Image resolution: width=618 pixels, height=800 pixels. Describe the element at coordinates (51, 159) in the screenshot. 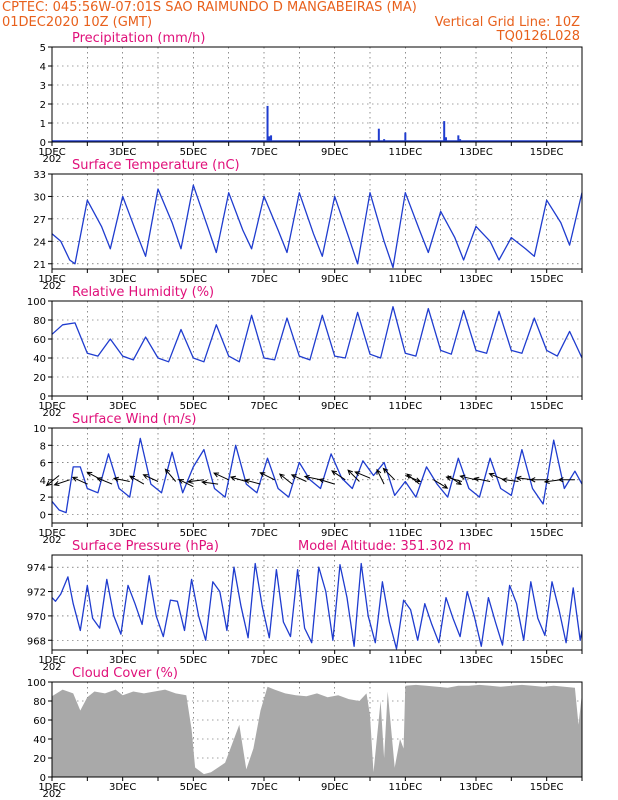

I see `precip-year-stub: 202` at that location.